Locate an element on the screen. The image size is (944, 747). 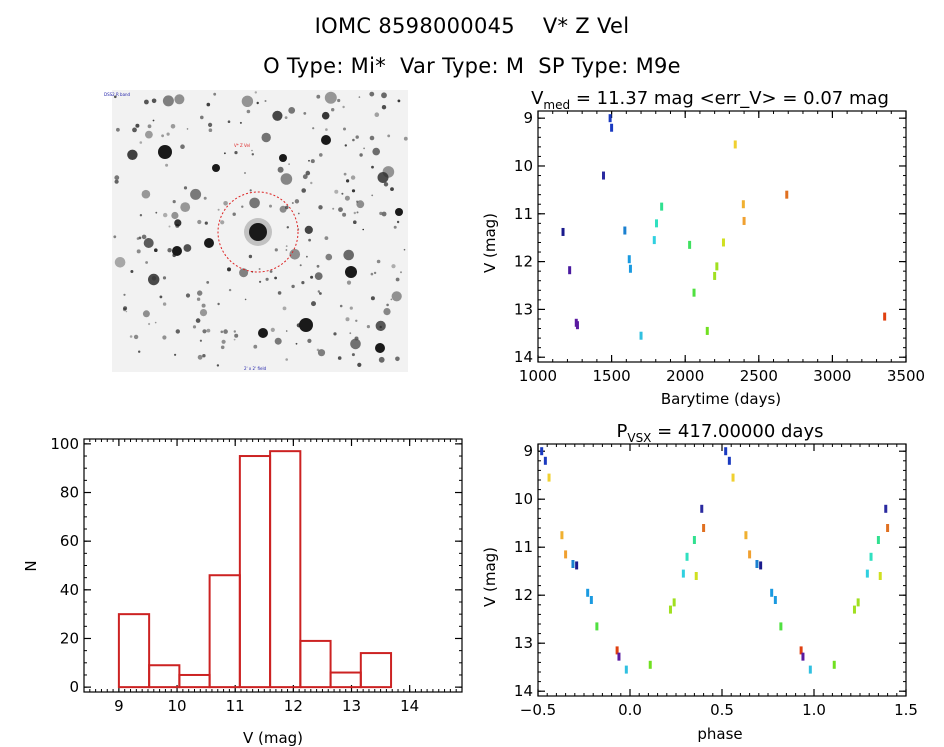
lightcurve-y-tick-label: 9 is located at coordinates (528, 118).